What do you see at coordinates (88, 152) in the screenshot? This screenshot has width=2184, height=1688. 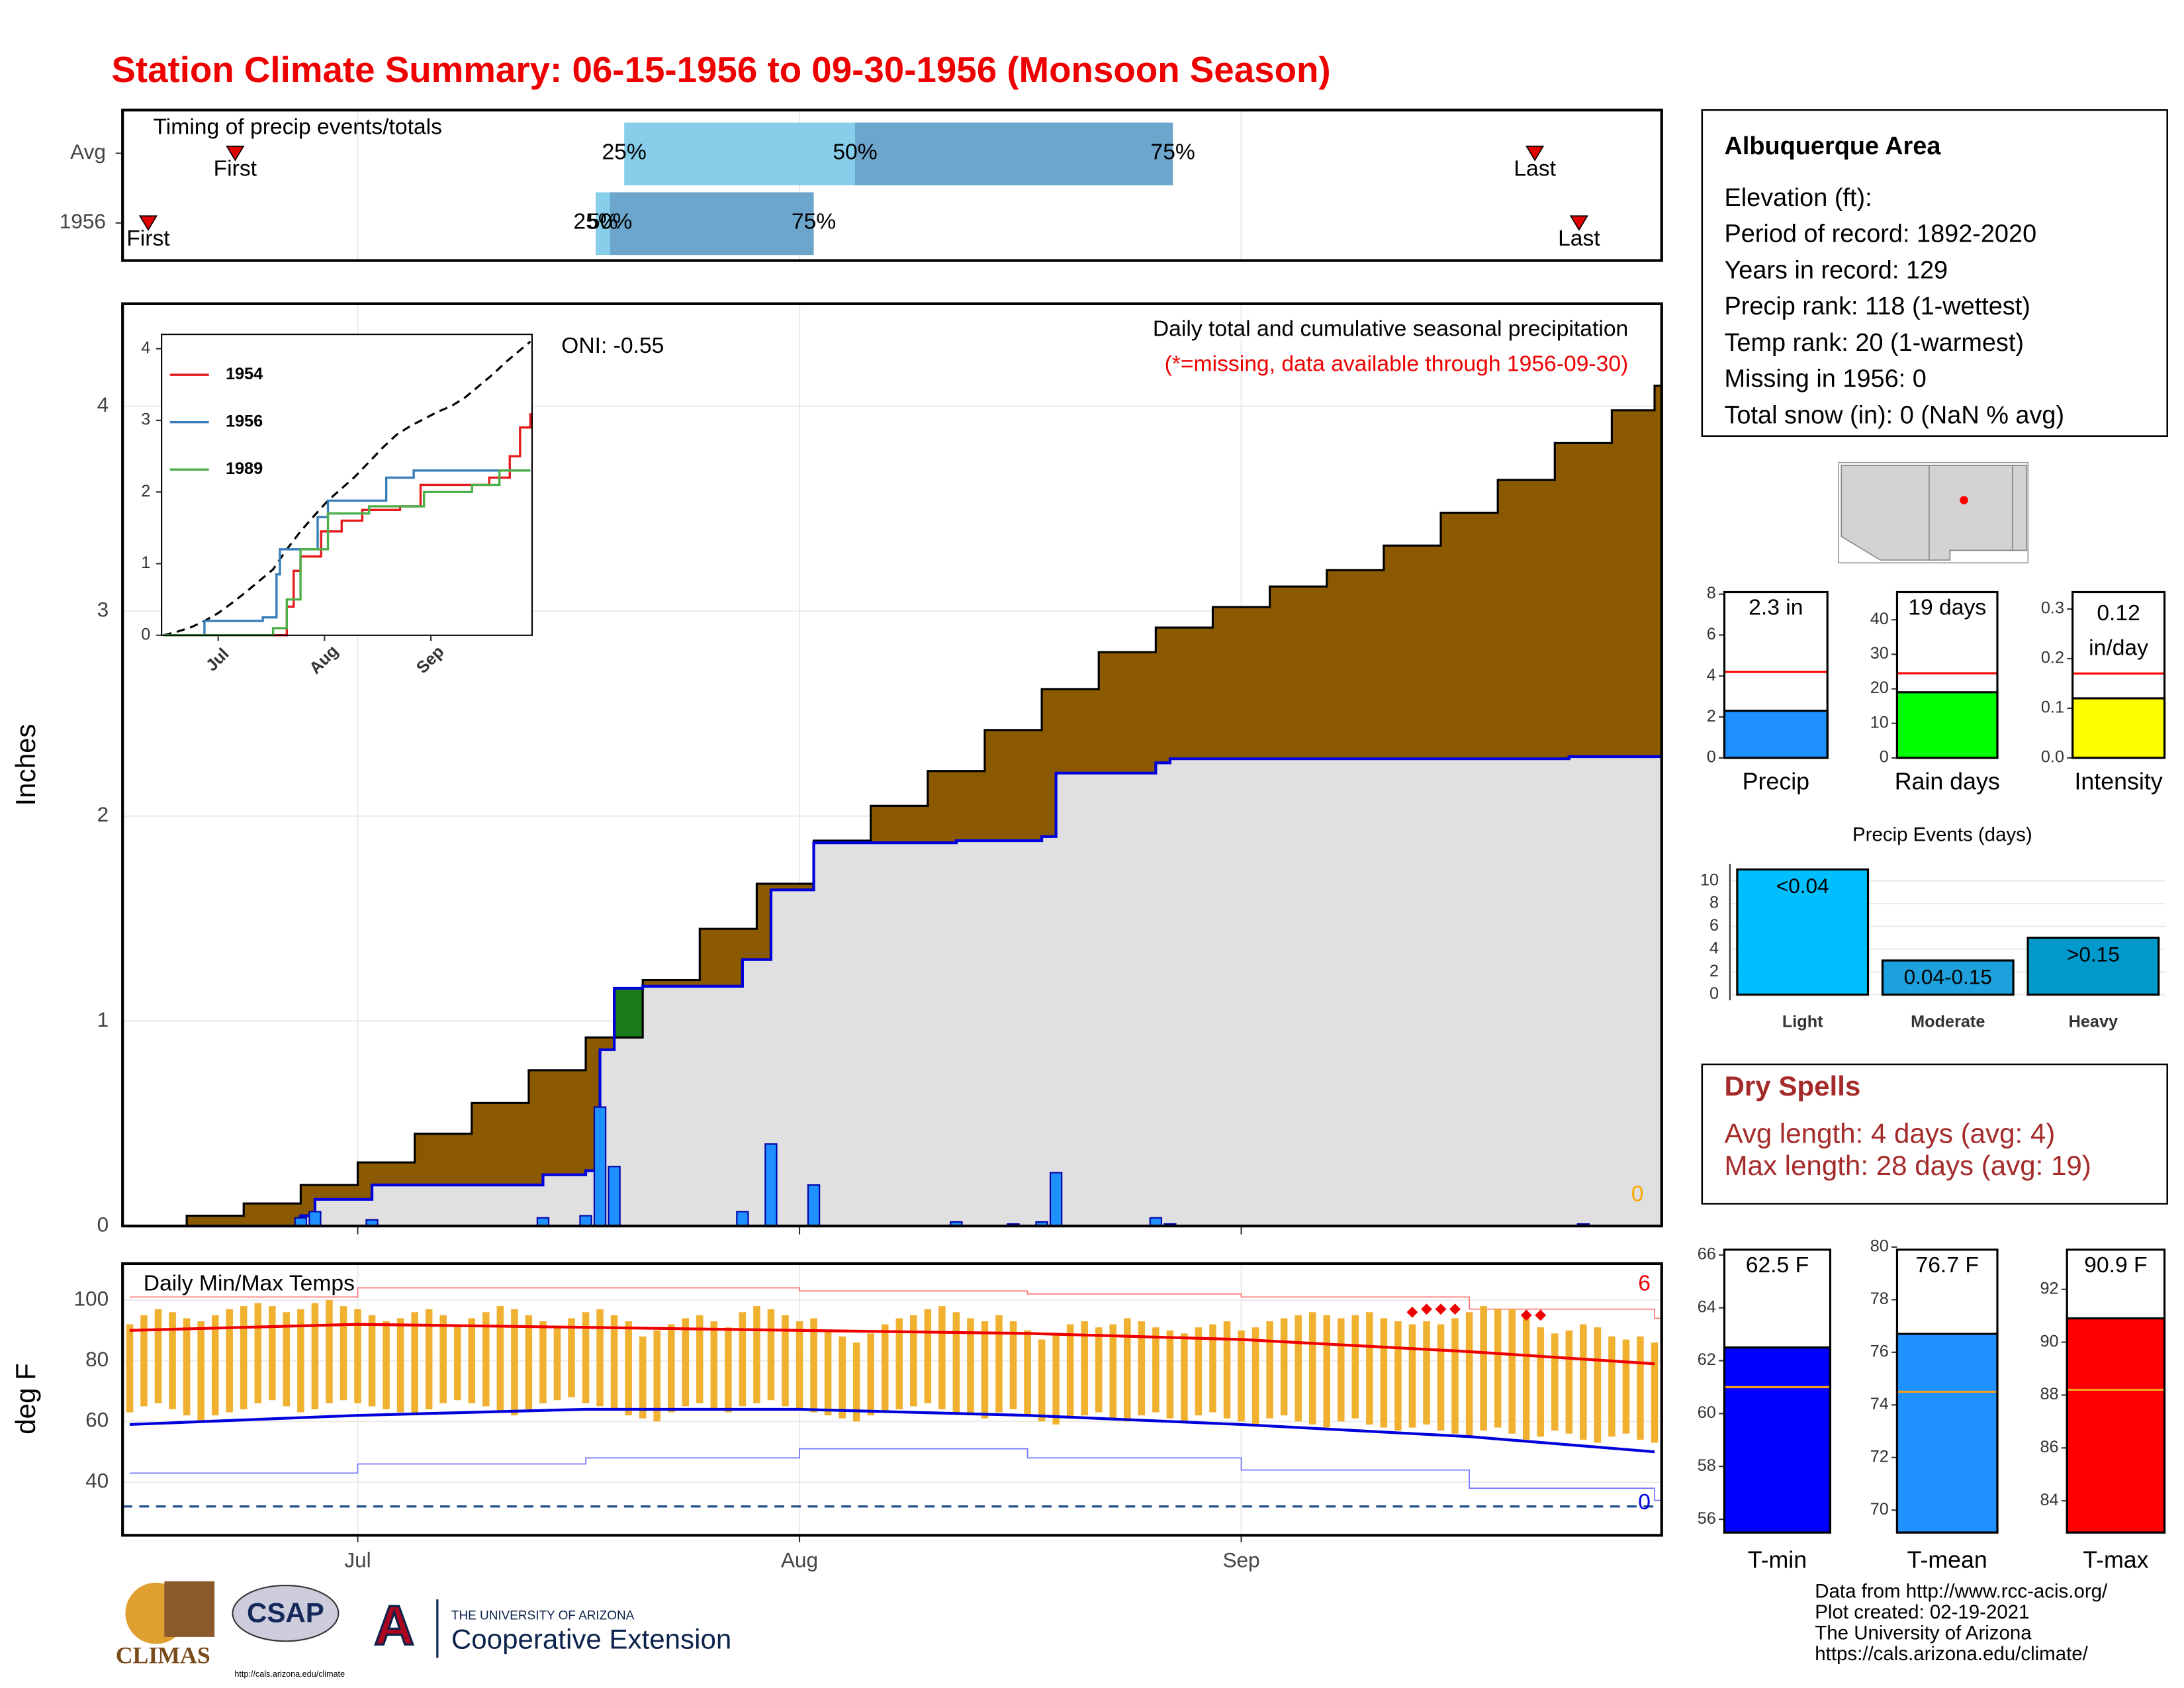 I see `row-label: Avg` at bounding box center [88, 152].